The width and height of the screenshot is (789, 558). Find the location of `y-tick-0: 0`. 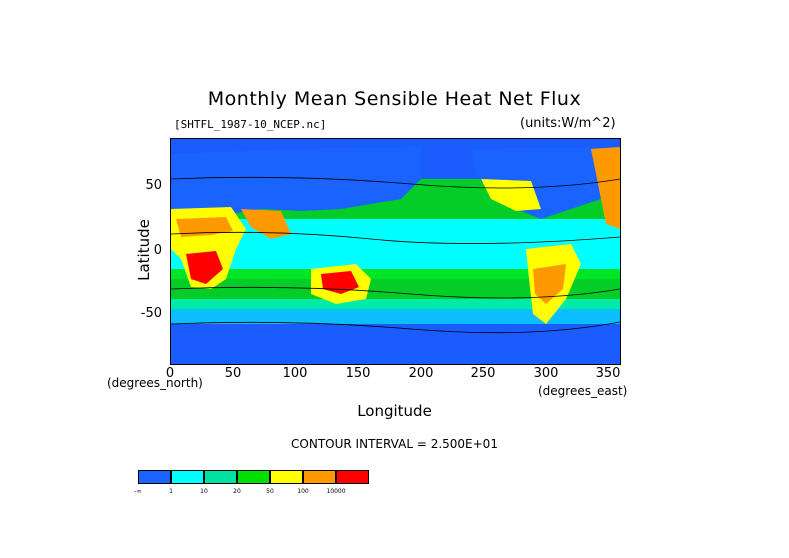

y-tick-0: 0 is located at coordinates (157, 250).